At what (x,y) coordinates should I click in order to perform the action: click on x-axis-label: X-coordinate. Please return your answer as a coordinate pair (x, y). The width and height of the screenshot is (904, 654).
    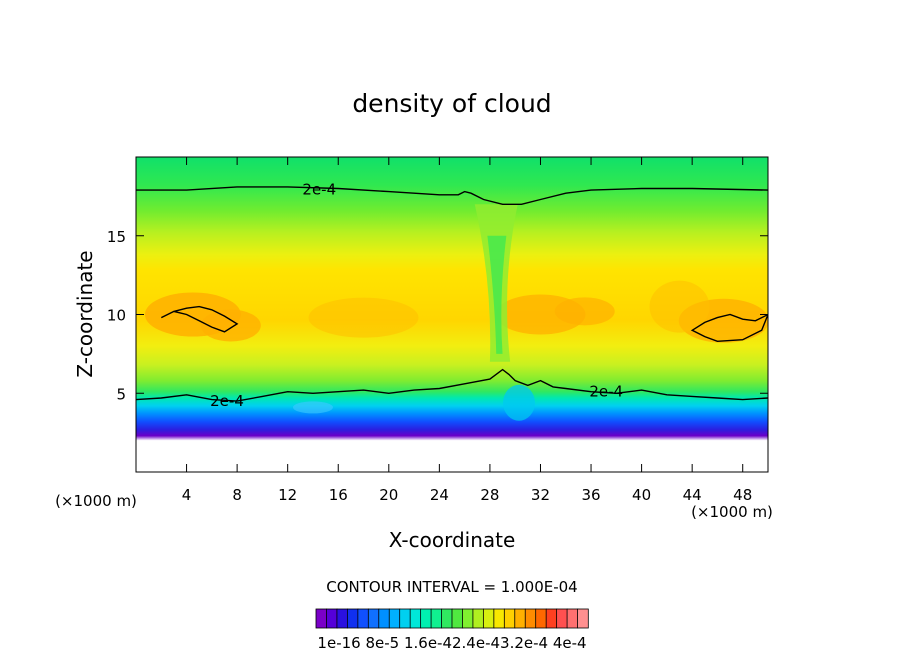
    Looking at the image, I should click on (452, 540).